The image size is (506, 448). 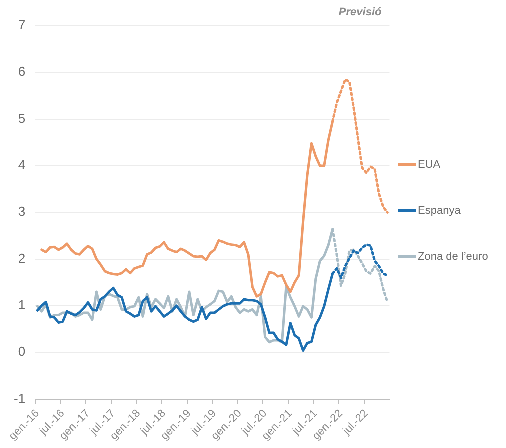 What do you see at coordinates (439, 210) in the screenshot?
I see `legend-label: Espanya` at bounding box center [439, 210].